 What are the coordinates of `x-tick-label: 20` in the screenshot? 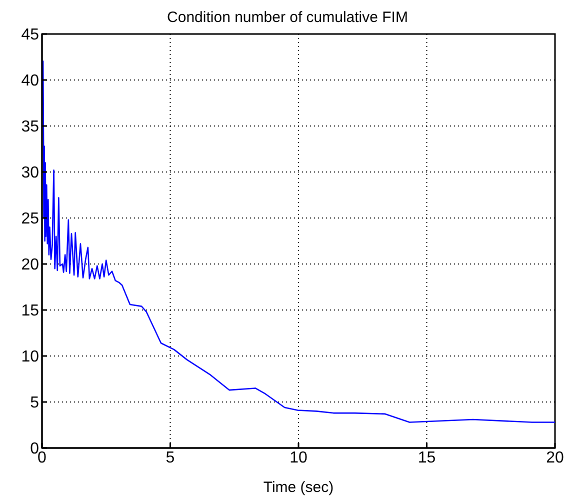 It's located at (555, 457).